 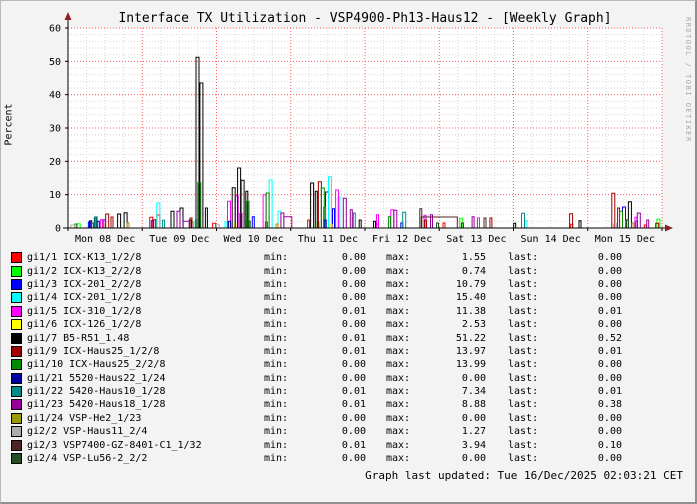 What do you see at coordinates (470, 298) in the screenshot?
I see `max-value: 15.40` at bounding box center [470, 298].